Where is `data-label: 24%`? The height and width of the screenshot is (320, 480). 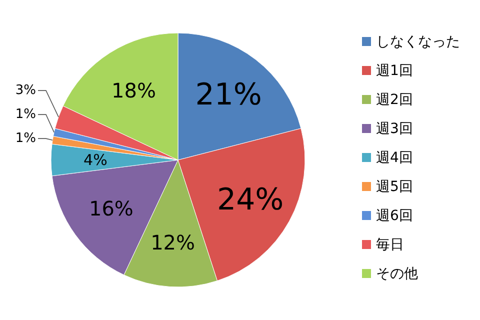
data-label: 24% is located at coordinates (250, 200).